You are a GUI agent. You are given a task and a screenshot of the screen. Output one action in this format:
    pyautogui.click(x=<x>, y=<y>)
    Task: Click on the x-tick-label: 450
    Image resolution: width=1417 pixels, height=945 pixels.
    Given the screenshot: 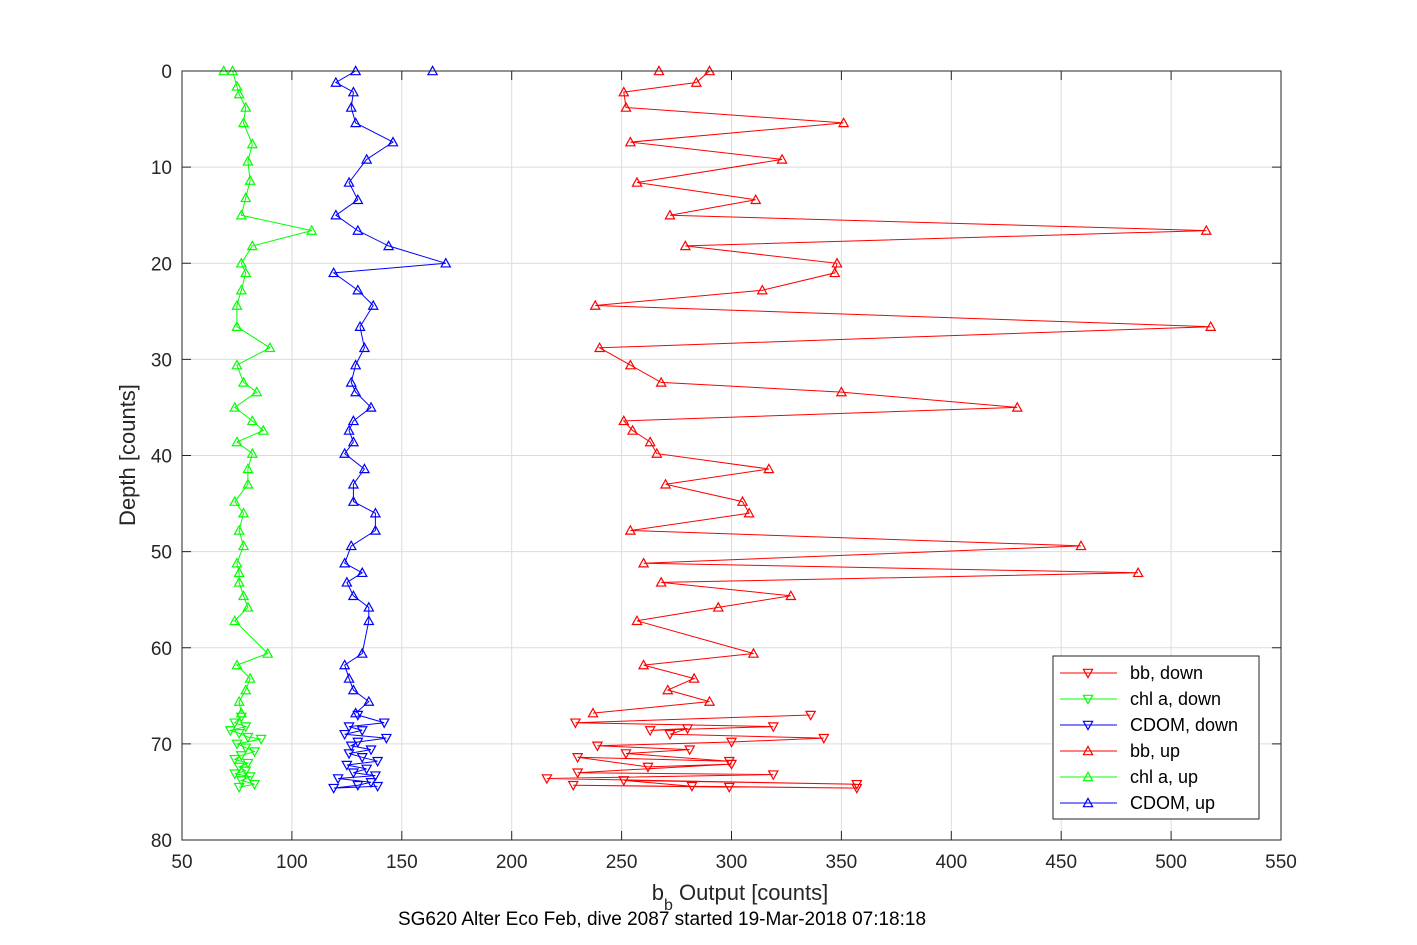 What is the action you would take?
    pyautogui.click(x=1061, y=862)
    